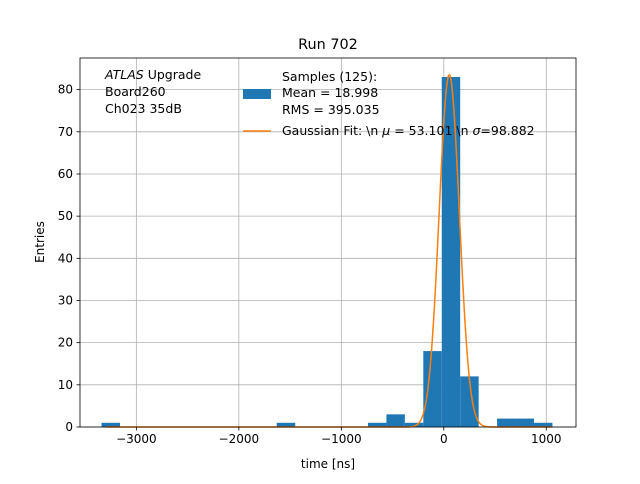 This screenshot has width=640, height=484. Describe the element at coordinates (341, 439) in the screenshot. I see `x-tick-label: −1000` at that location.